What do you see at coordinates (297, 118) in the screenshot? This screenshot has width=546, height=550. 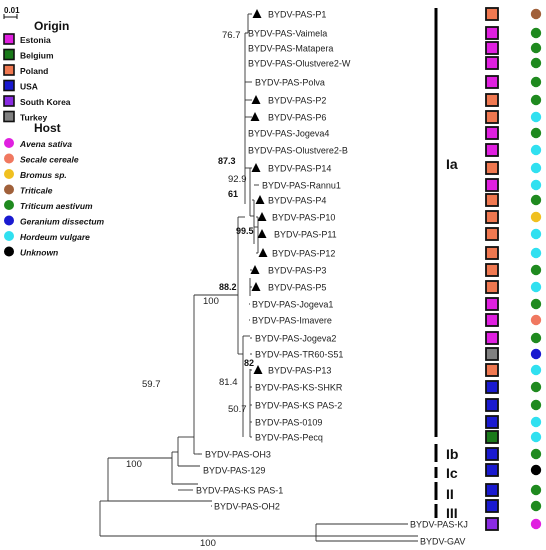 I see `tip-label: BYDV-PAS-P6` at bounding box center [297, 118].